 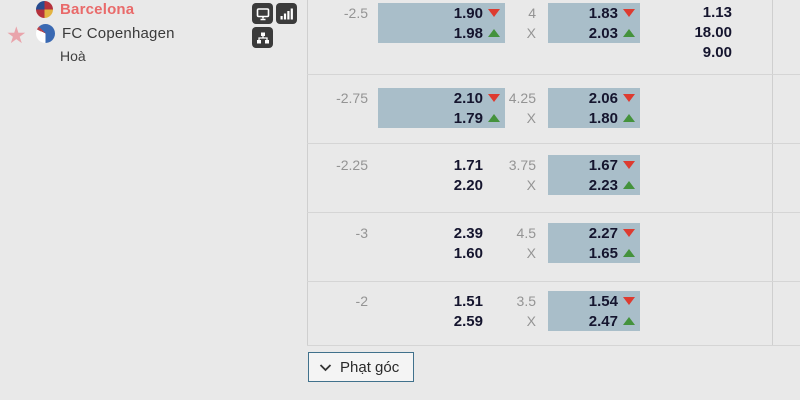 I want to click on away-team-logo, so click(x=45, y=33).